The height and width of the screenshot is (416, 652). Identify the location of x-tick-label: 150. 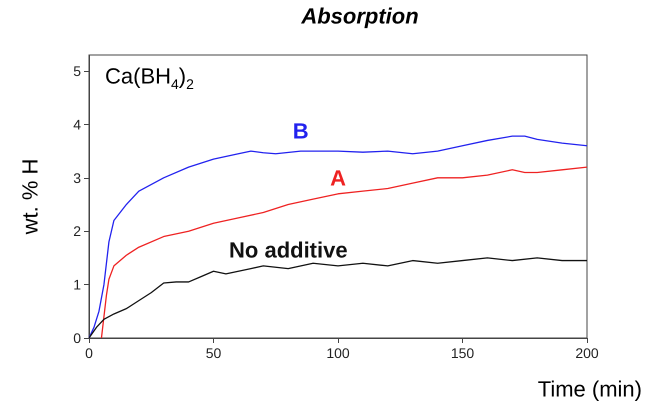
(462, 353).